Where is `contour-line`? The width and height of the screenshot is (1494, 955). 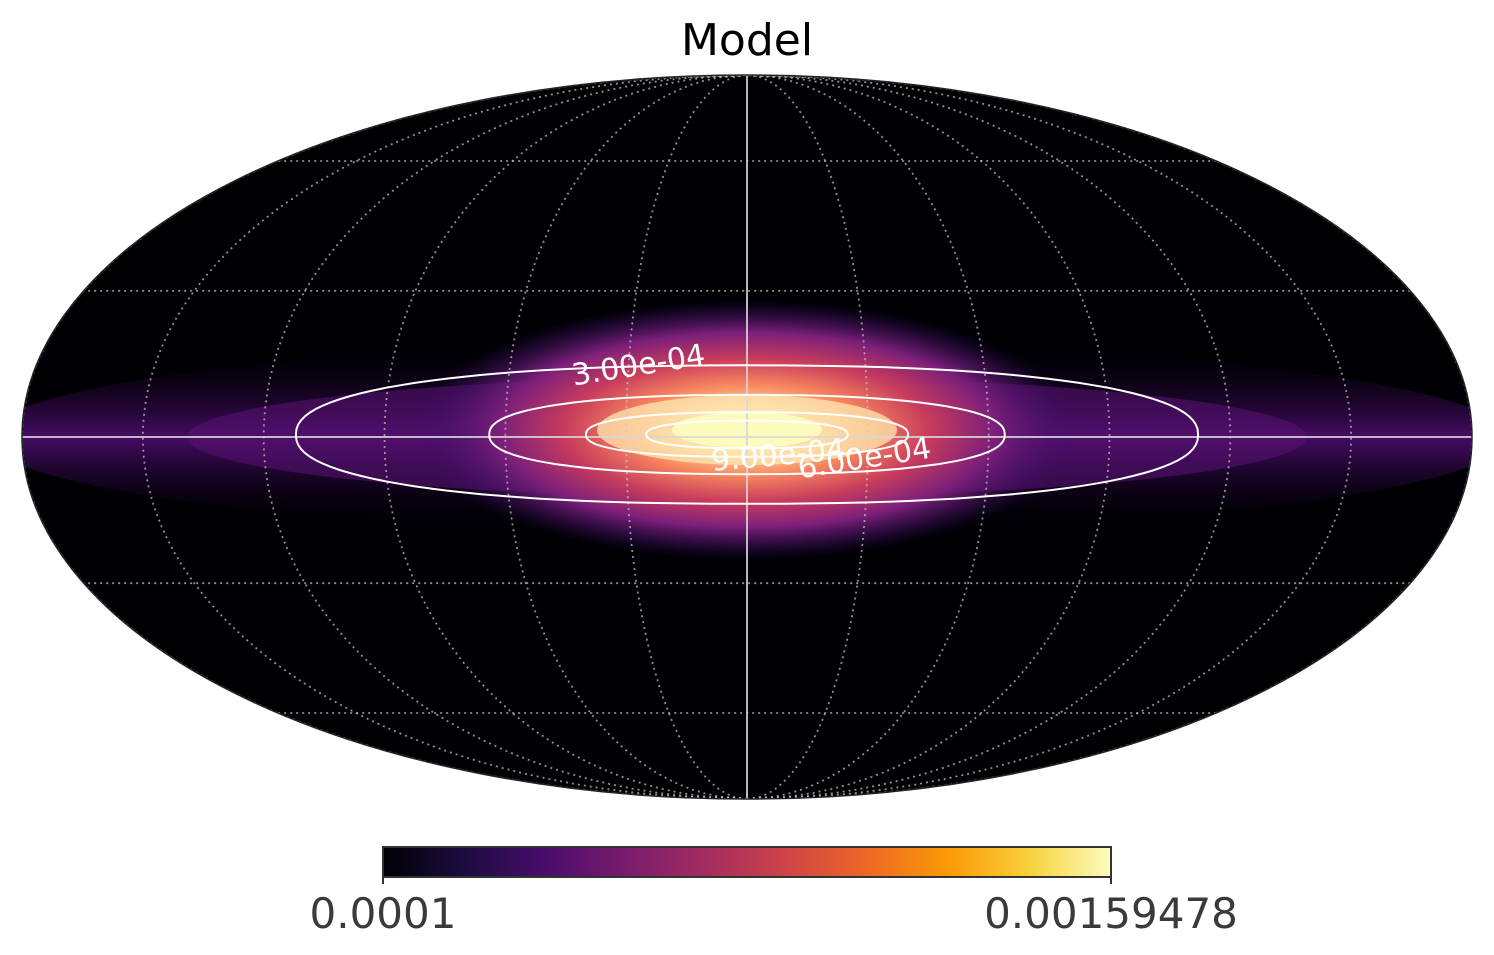
contour-line is located at coordinates (747, 434).